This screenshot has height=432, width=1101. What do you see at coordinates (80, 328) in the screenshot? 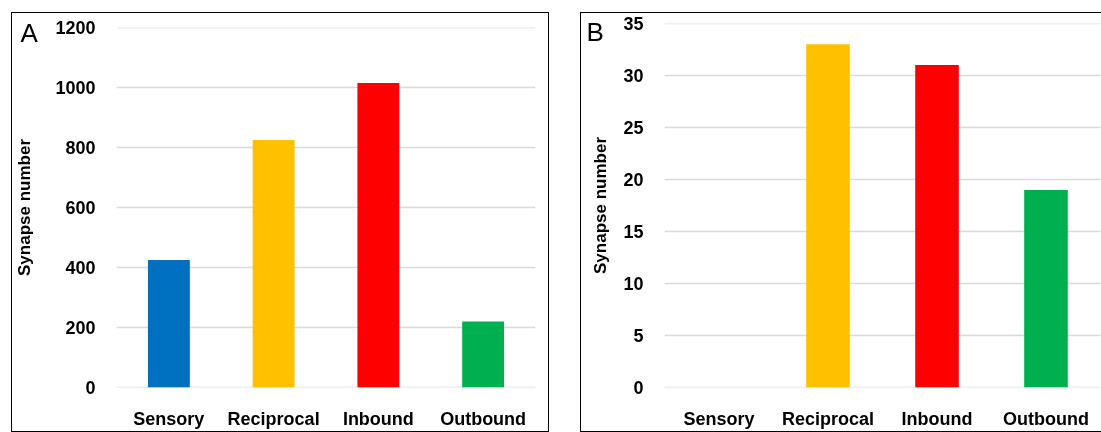
I see `y-tick-label: 200` at bounding box center [80, 328].